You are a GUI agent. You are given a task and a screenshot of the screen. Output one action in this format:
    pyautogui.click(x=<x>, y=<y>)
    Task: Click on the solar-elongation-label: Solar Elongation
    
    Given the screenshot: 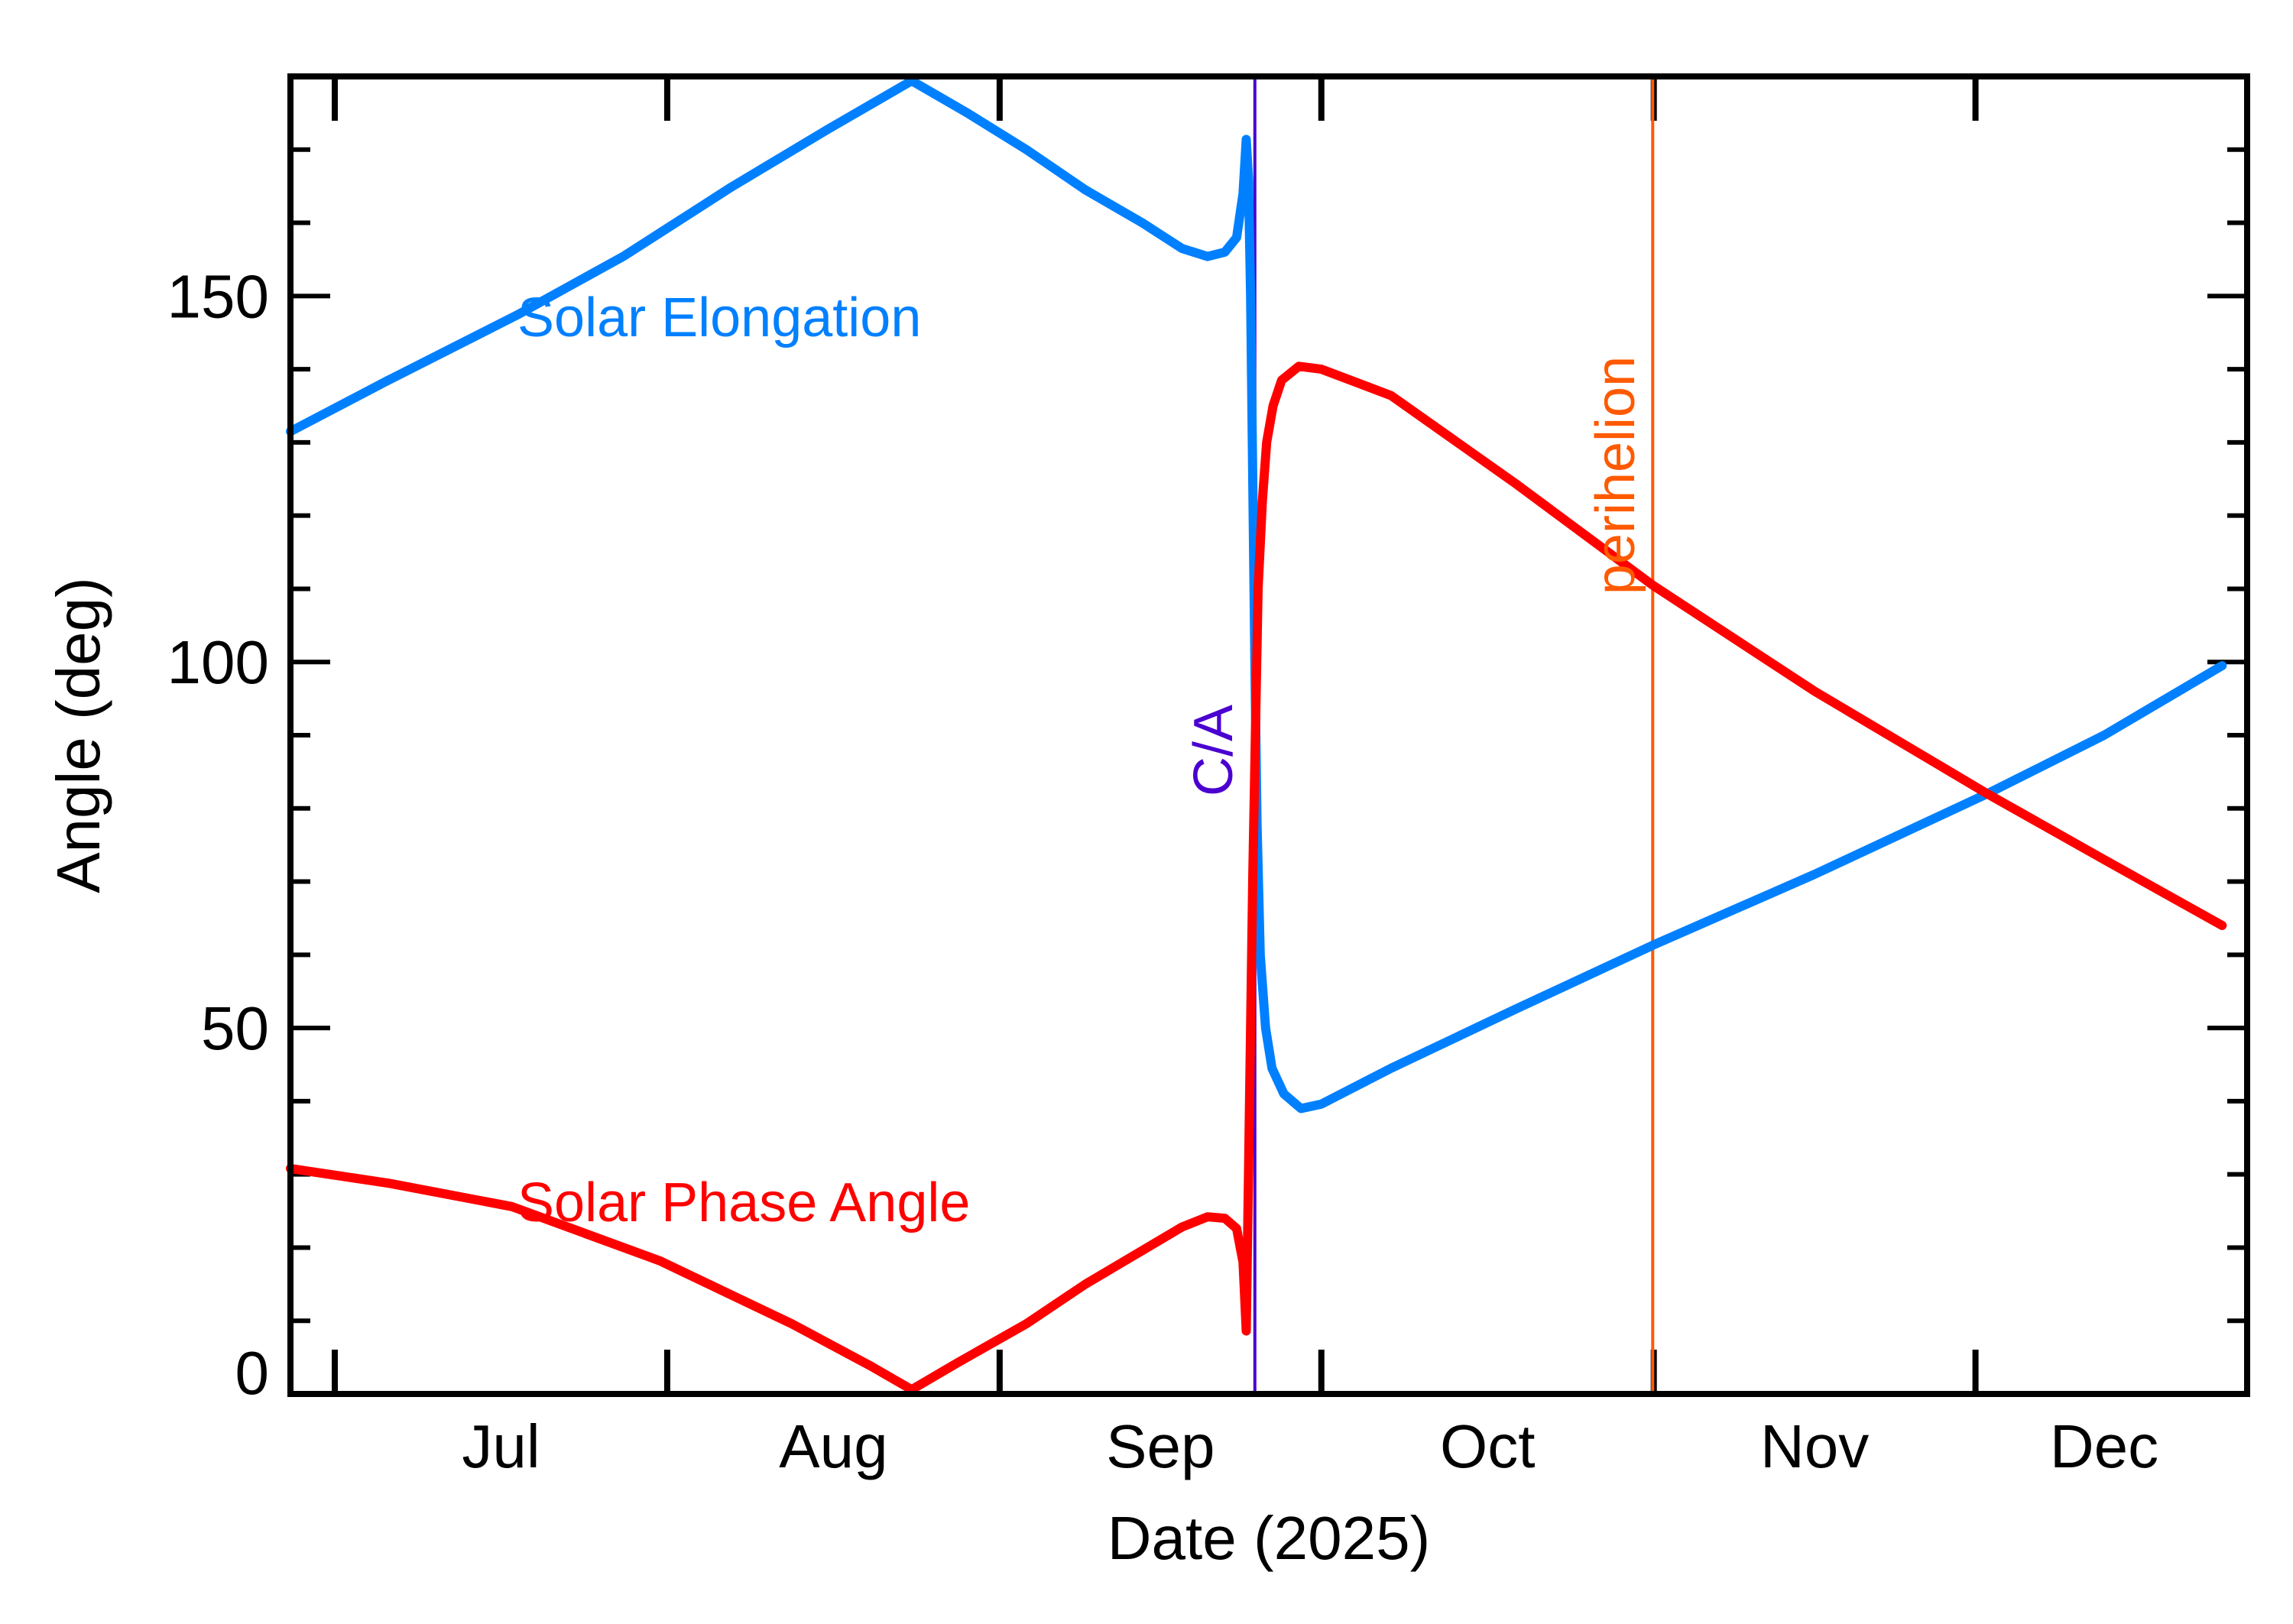 What is the action you would take?
    pyautogui.click(x=719, y=317)
    